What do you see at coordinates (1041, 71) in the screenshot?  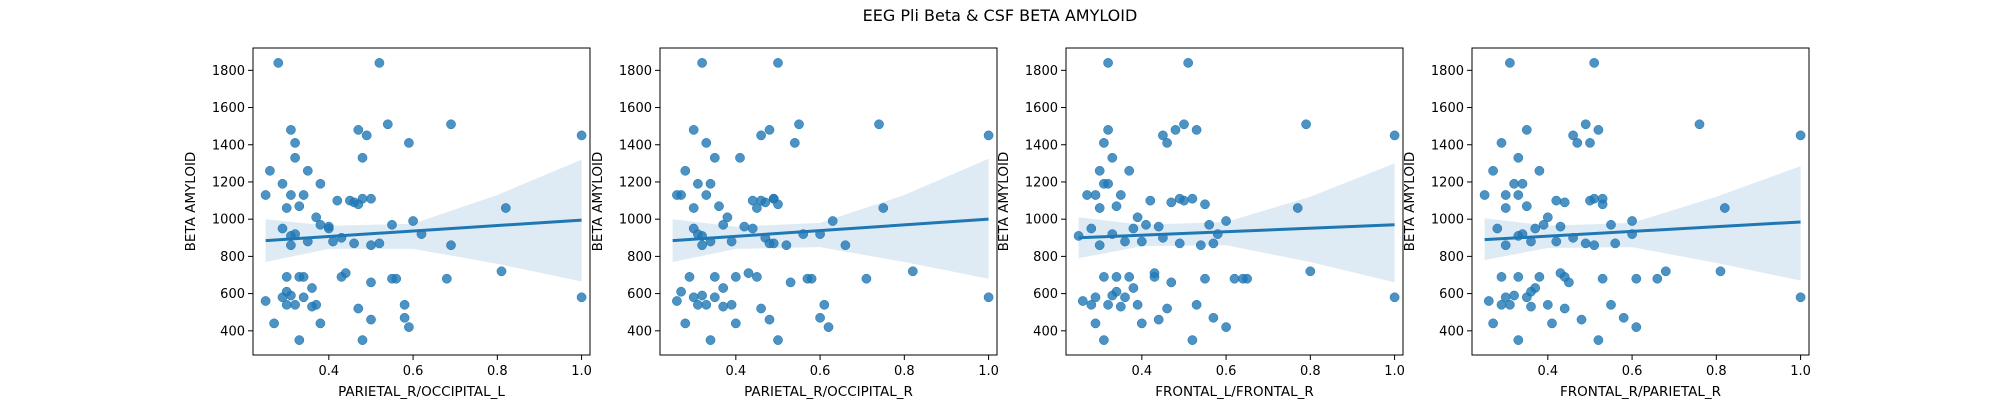 I see `y-tick-label: 1800` at bounding box center [1041, 71].